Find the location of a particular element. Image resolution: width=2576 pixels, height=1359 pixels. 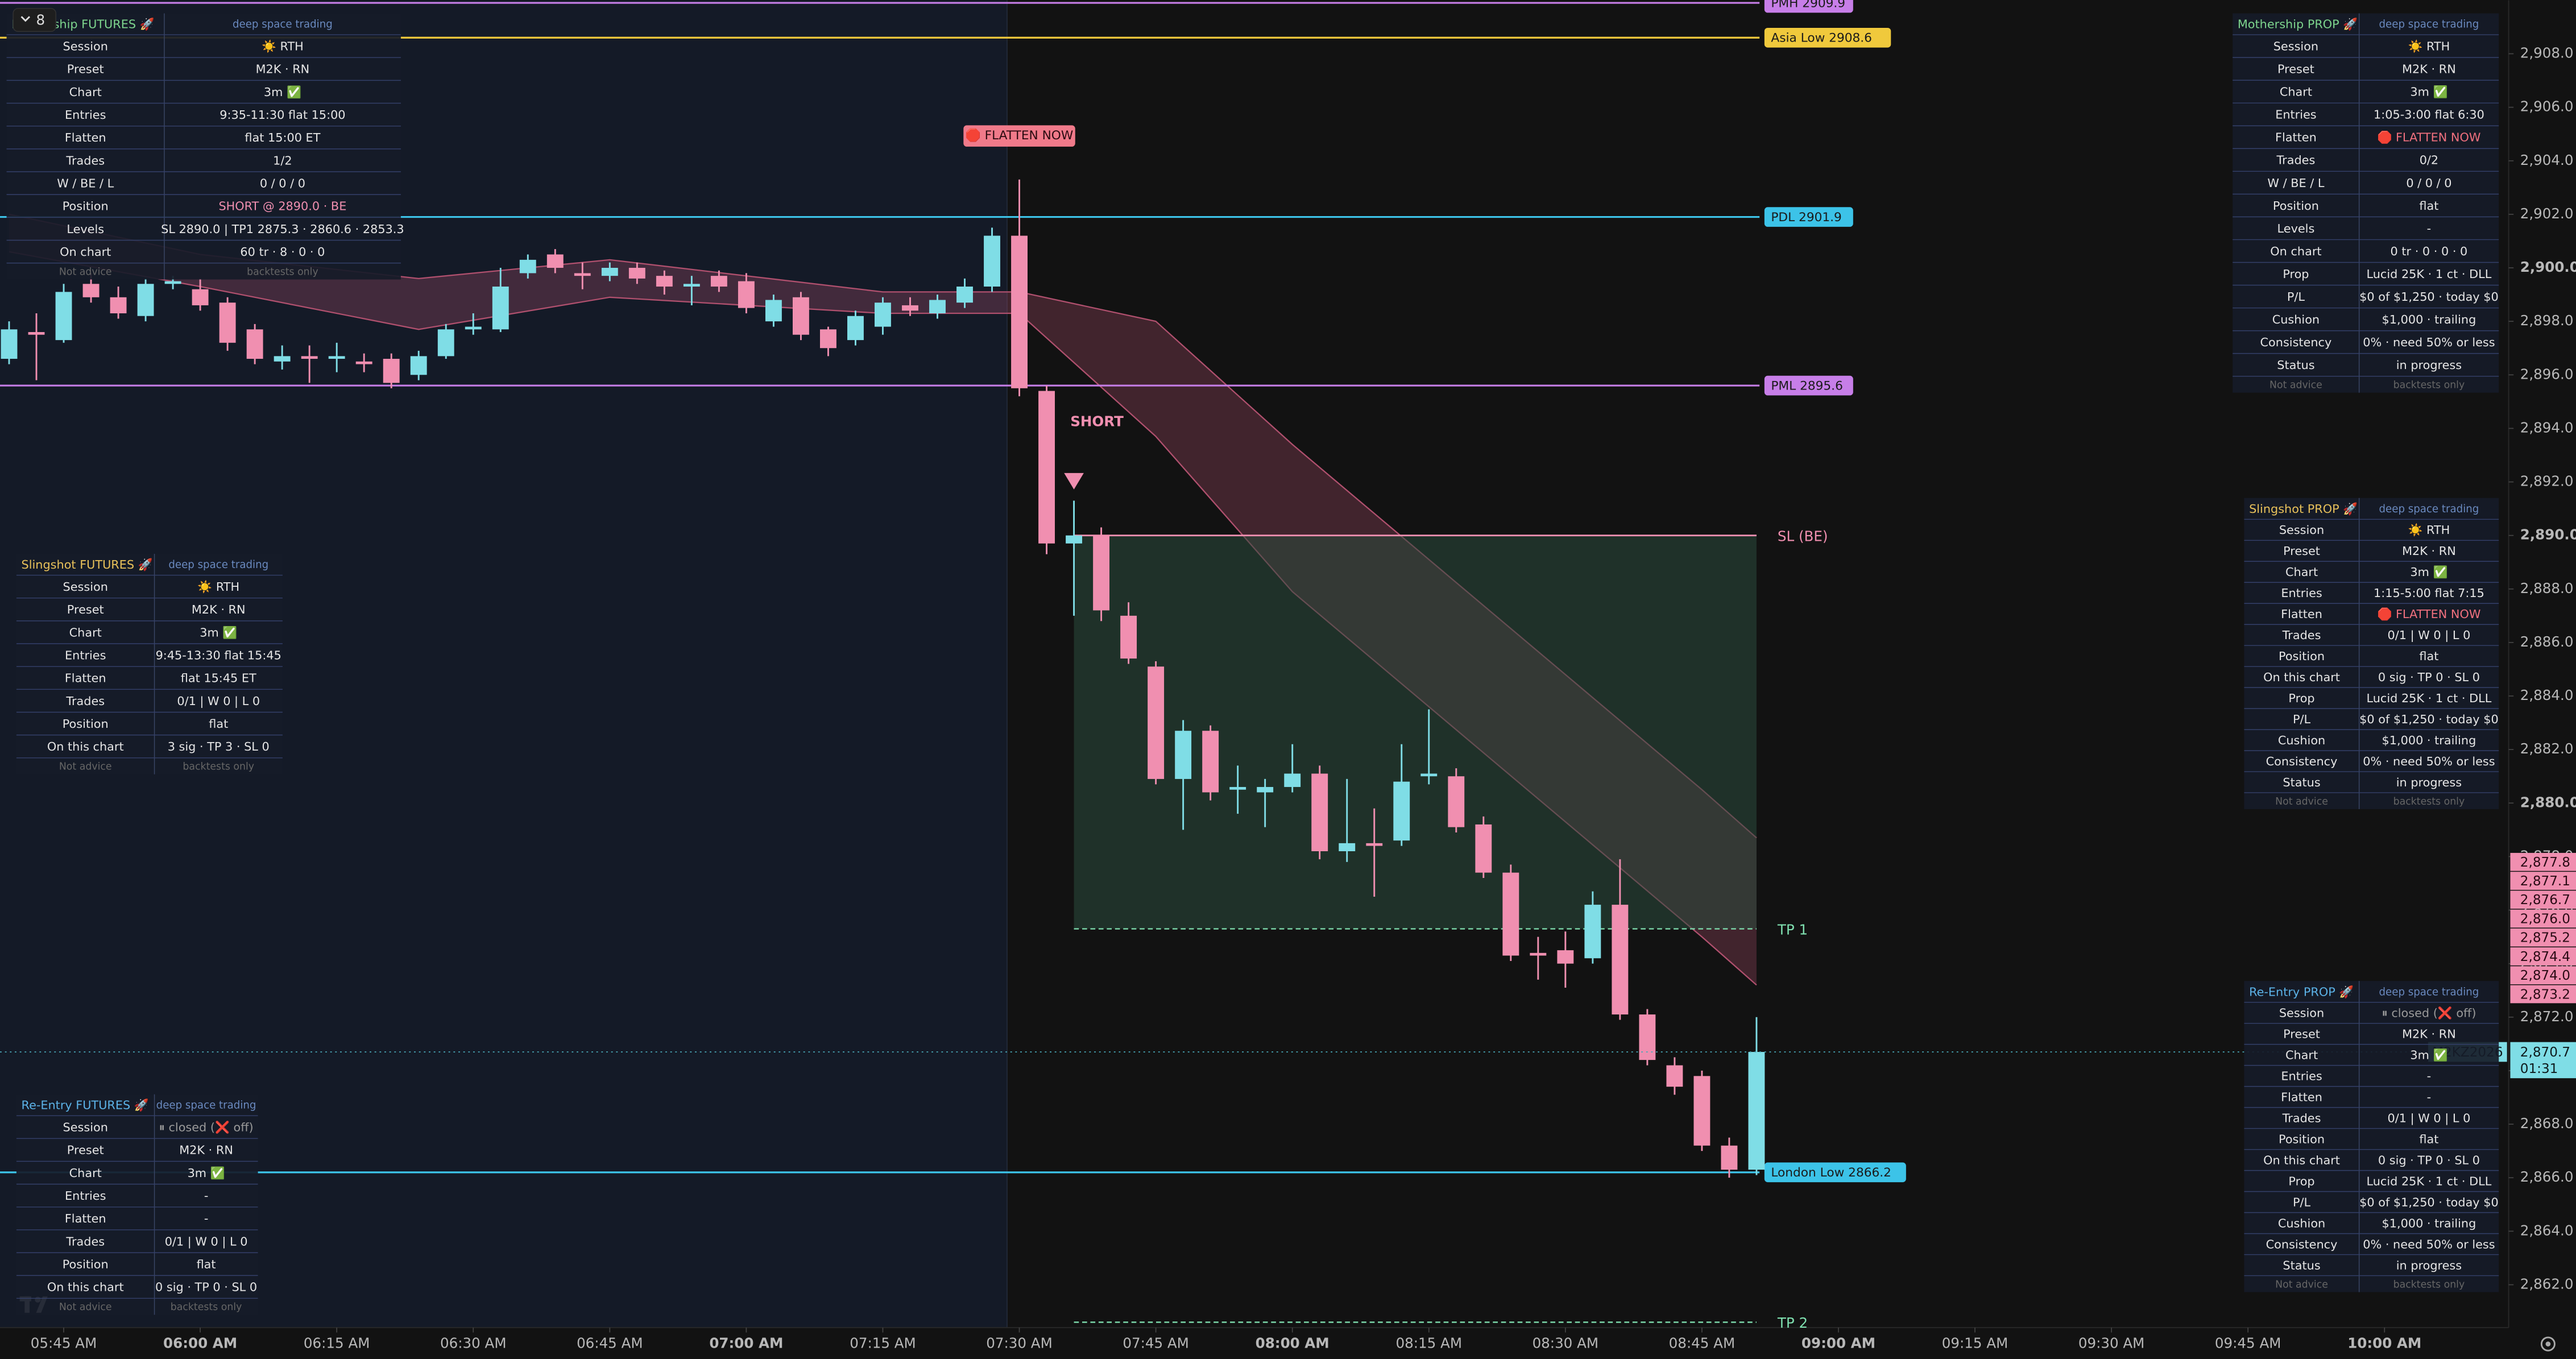

legend-toggle: 8 is located at coordinates (34, 20).